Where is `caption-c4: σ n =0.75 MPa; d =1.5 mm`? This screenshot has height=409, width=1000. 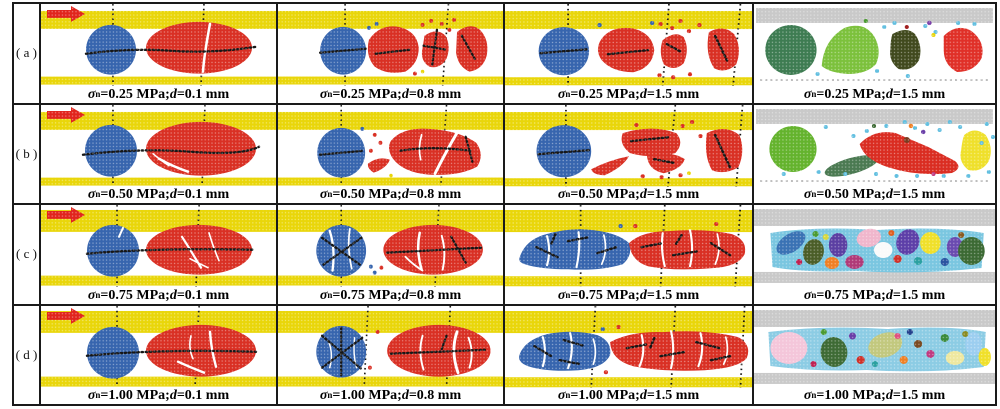
caption-c4: σ n =0.75 MPa; d =1.5 mm is located at coordinates (874, 295).